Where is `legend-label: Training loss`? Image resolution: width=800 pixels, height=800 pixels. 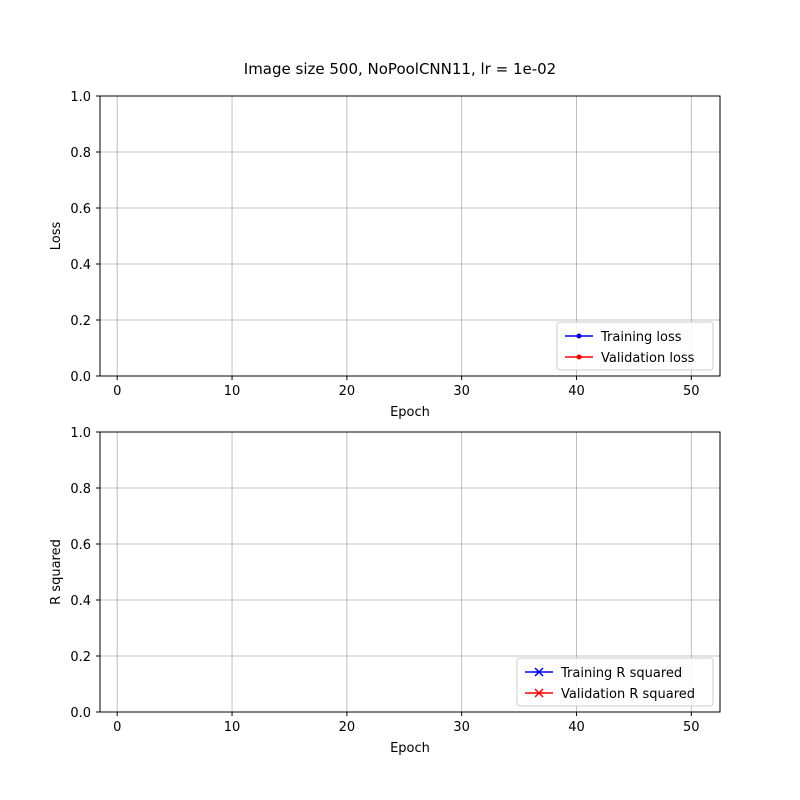 legend-label: Training loss is located at coordinates (641, 337).